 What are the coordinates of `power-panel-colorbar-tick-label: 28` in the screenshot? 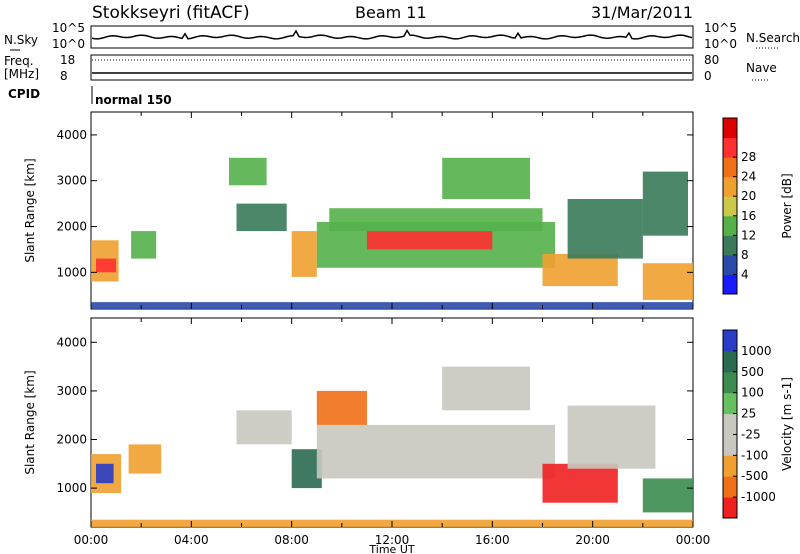 It's located at (748, 157).